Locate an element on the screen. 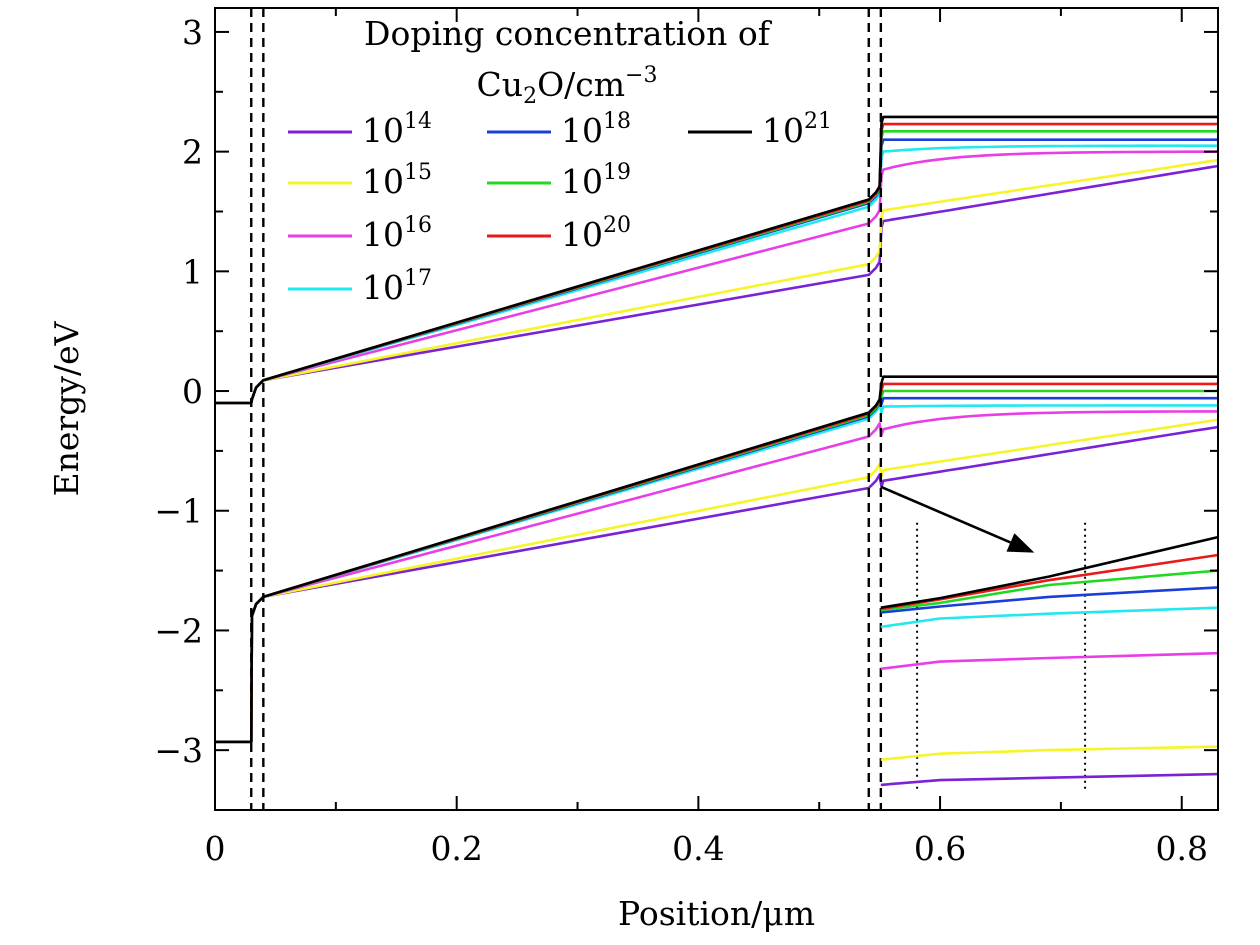 This screenshot has height=945, width=1260. legend-label: 1019 is located at coordinates (596, 180).